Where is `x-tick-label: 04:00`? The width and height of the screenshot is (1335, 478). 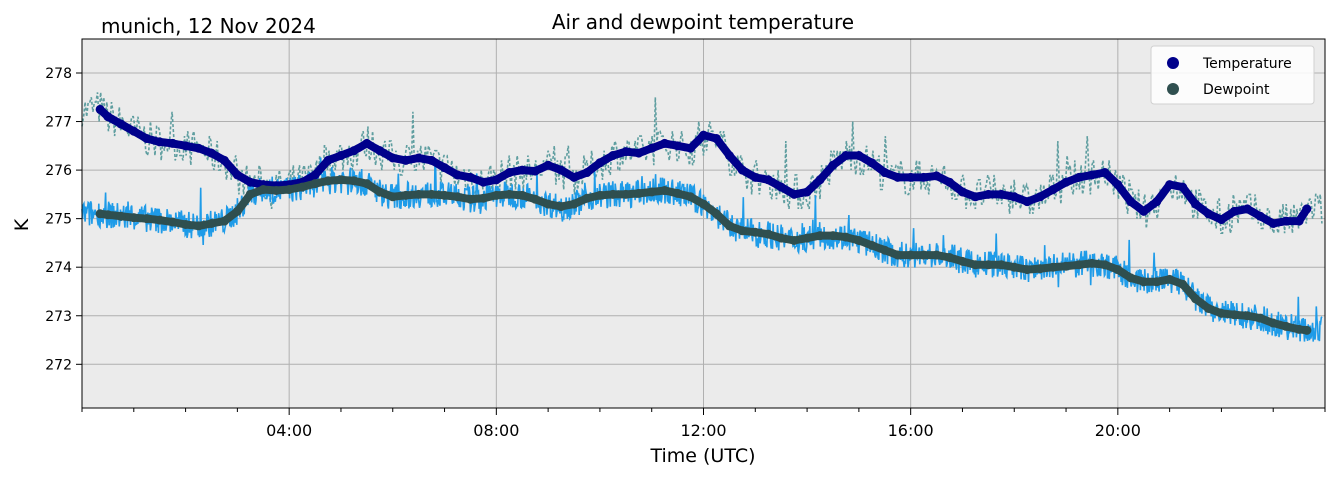
x-tick-label: 04:00 is located at coordinates (289, 430).